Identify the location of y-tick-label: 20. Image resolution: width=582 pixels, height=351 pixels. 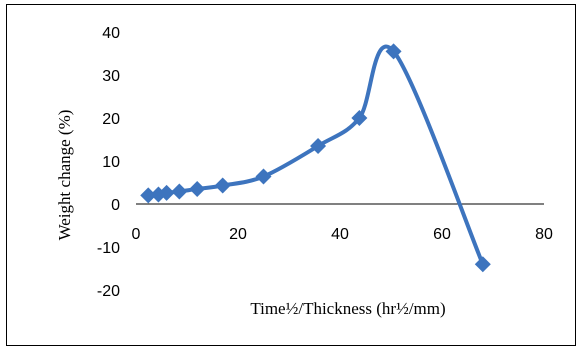
(111, 119).